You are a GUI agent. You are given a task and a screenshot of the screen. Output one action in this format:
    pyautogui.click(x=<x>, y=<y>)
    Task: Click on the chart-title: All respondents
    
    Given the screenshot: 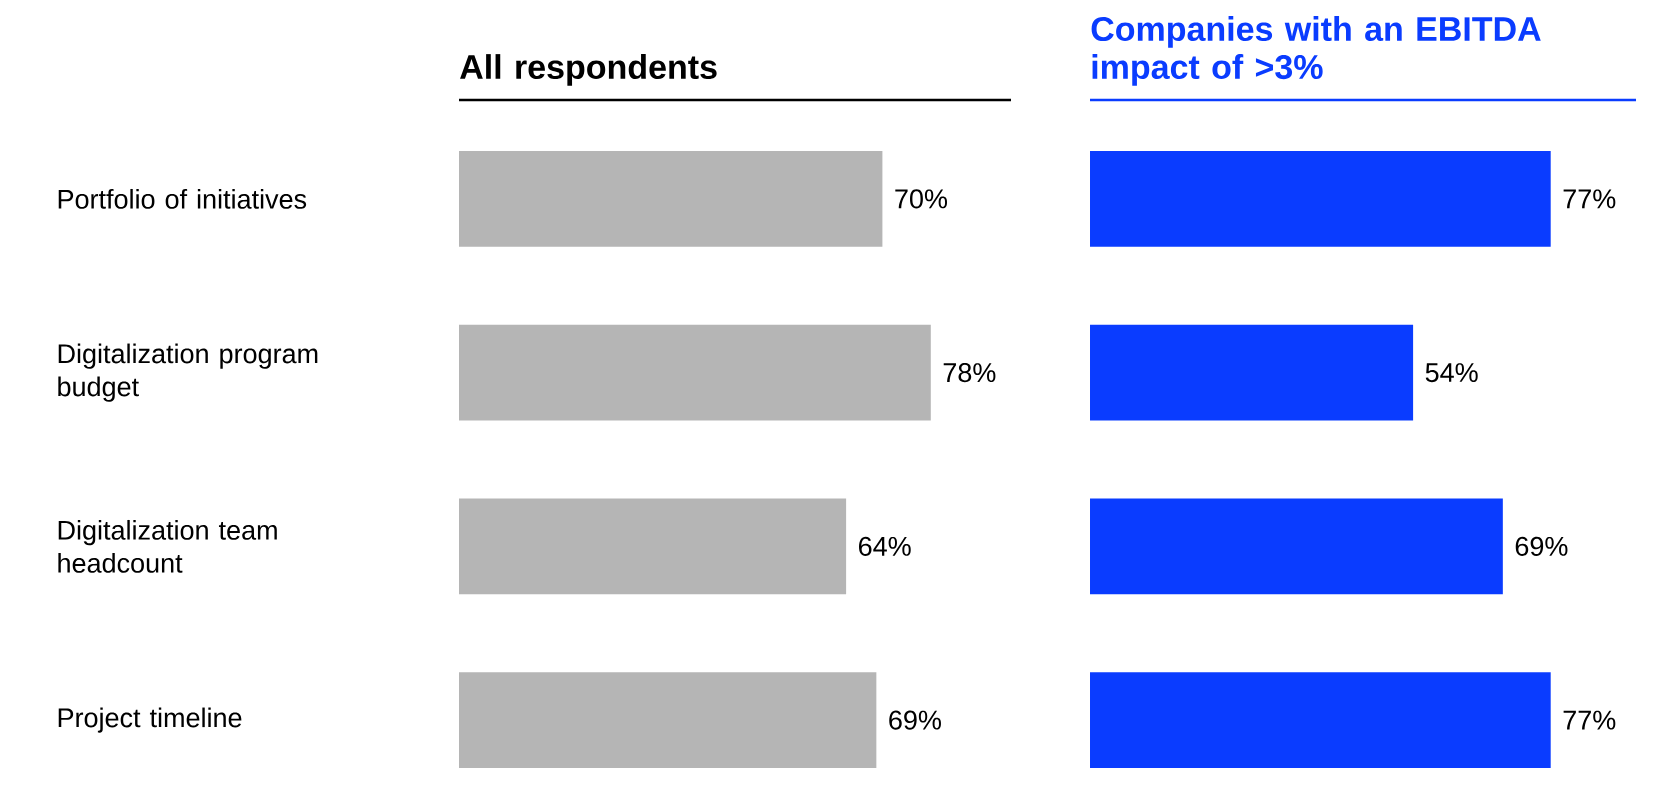 What is the action you would take?
    pyautogui.click(x=588, y=70)
    